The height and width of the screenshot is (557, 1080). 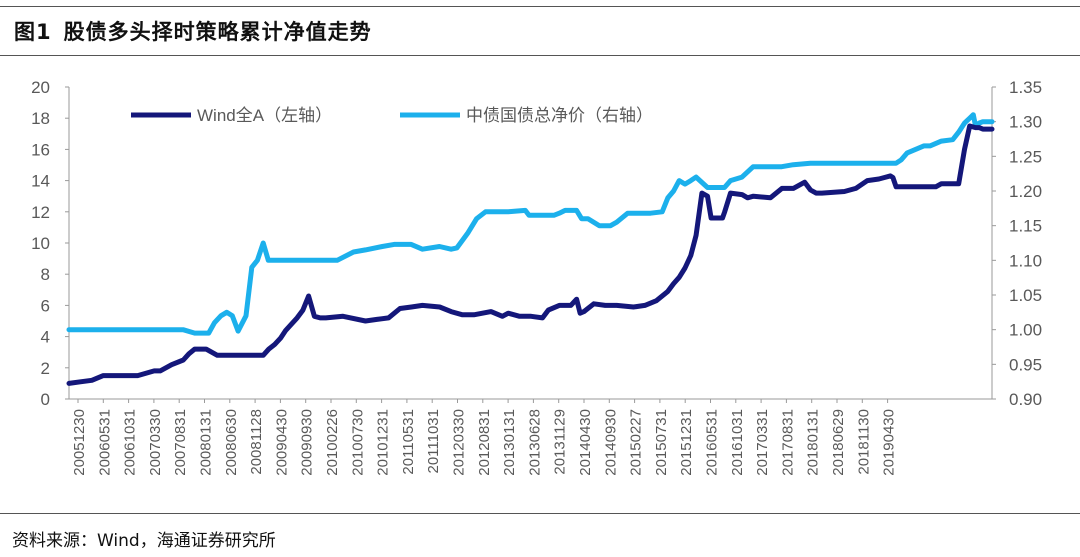 What do you see at coordinates (509, 442) in the screenshot?
I see `x-tick-label: 20130131` at bounding box center [509, 442].